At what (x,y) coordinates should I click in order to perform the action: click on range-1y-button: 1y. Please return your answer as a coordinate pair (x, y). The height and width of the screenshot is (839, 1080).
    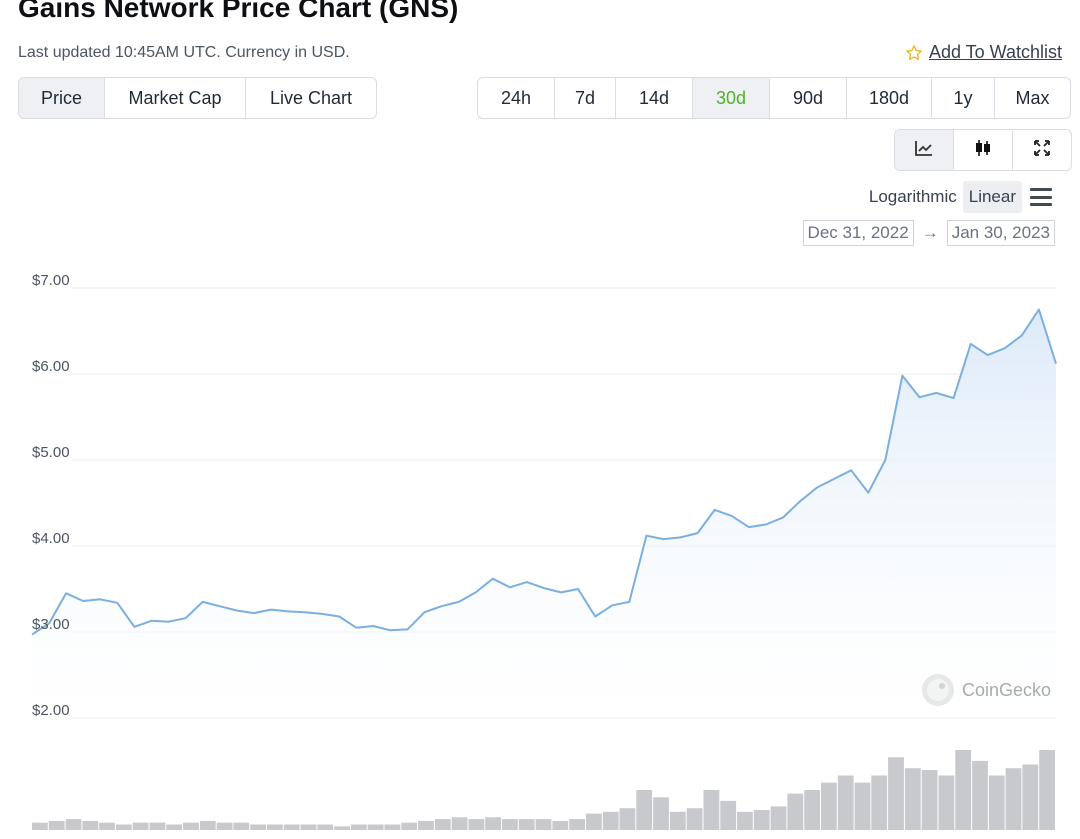
    Looking at the image, I should click on (963, 98).